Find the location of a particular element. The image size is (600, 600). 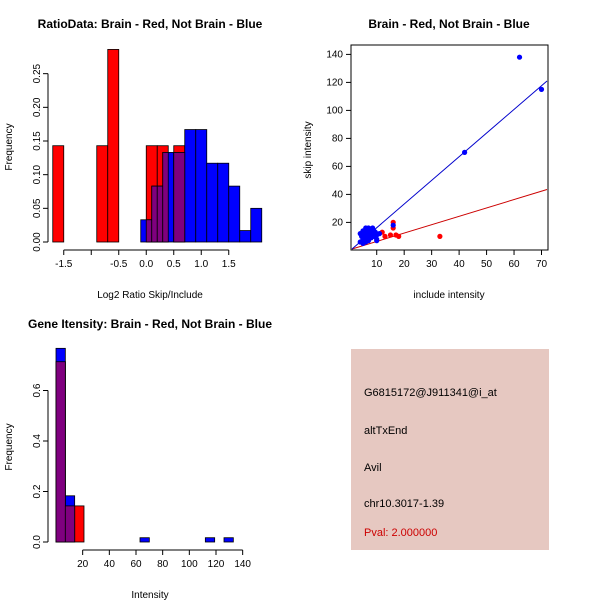

info-box is located at coordinates (450, 449).